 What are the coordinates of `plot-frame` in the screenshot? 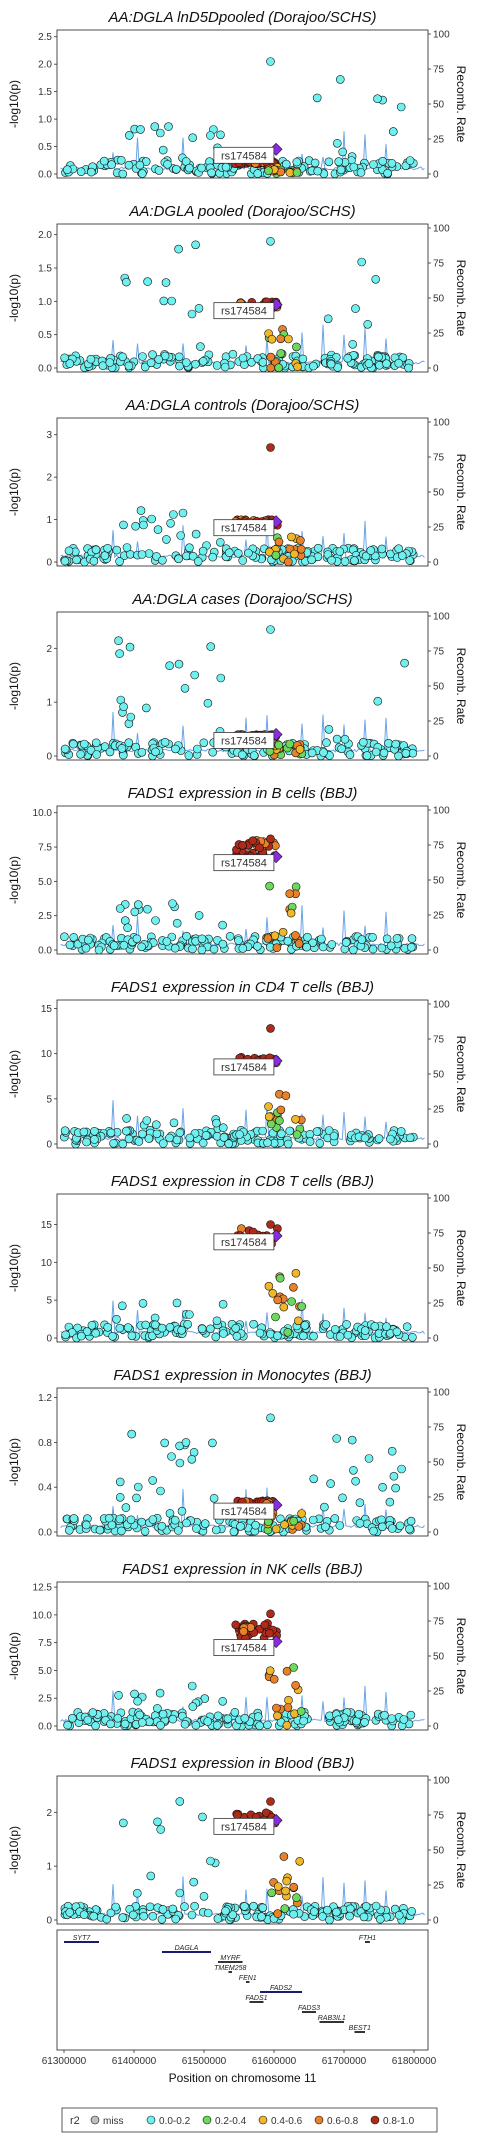 It's located at (242, 492).